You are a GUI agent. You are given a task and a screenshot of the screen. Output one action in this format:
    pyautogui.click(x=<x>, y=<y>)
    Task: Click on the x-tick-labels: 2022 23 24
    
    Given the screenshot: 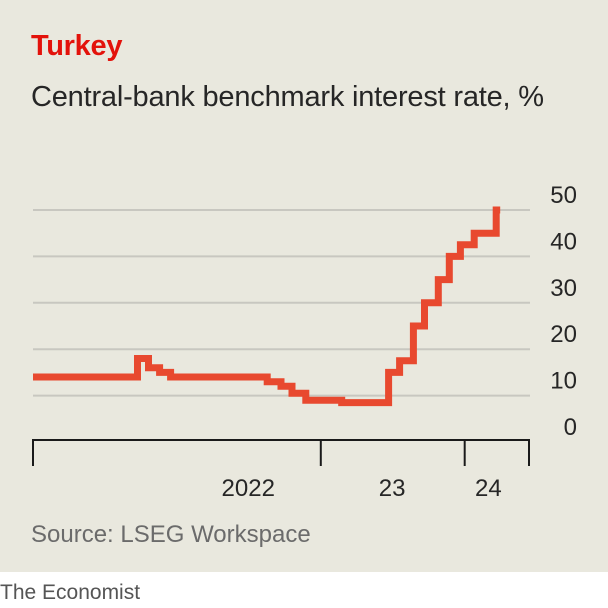 What is the action you would take?
    pyautogui.click(x=362, y=488)
    